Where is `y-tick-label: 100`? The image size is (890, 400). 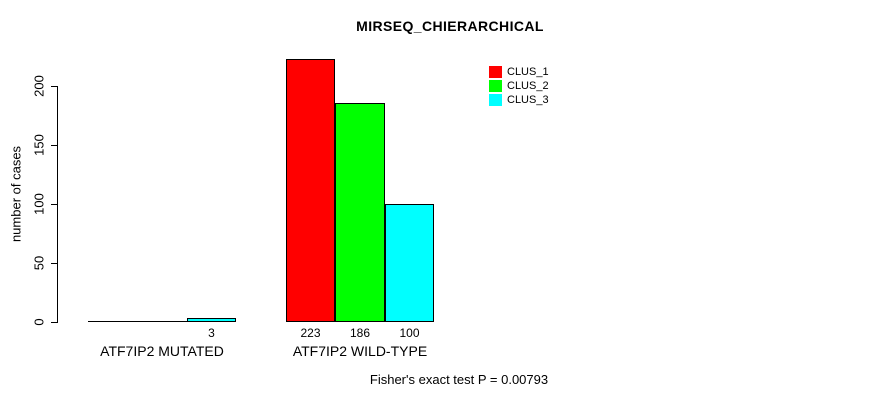 y-tick-label: 100 is located at coordinates (39, 204).